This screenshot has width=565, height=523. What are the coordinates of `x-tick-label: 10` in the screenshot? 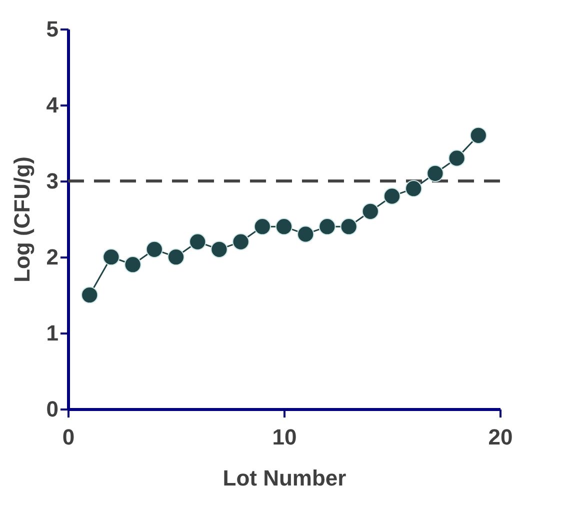 It's located at (284, 437).